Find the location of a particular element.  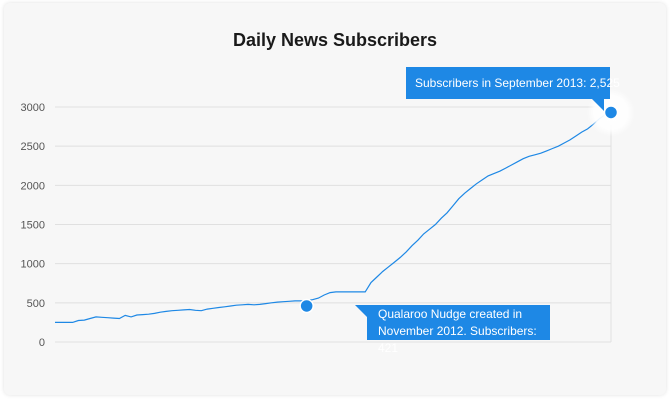

annotation-text-nudge-line2: November 2012. Subscribers: 421 is located at coordinates (457, 339).